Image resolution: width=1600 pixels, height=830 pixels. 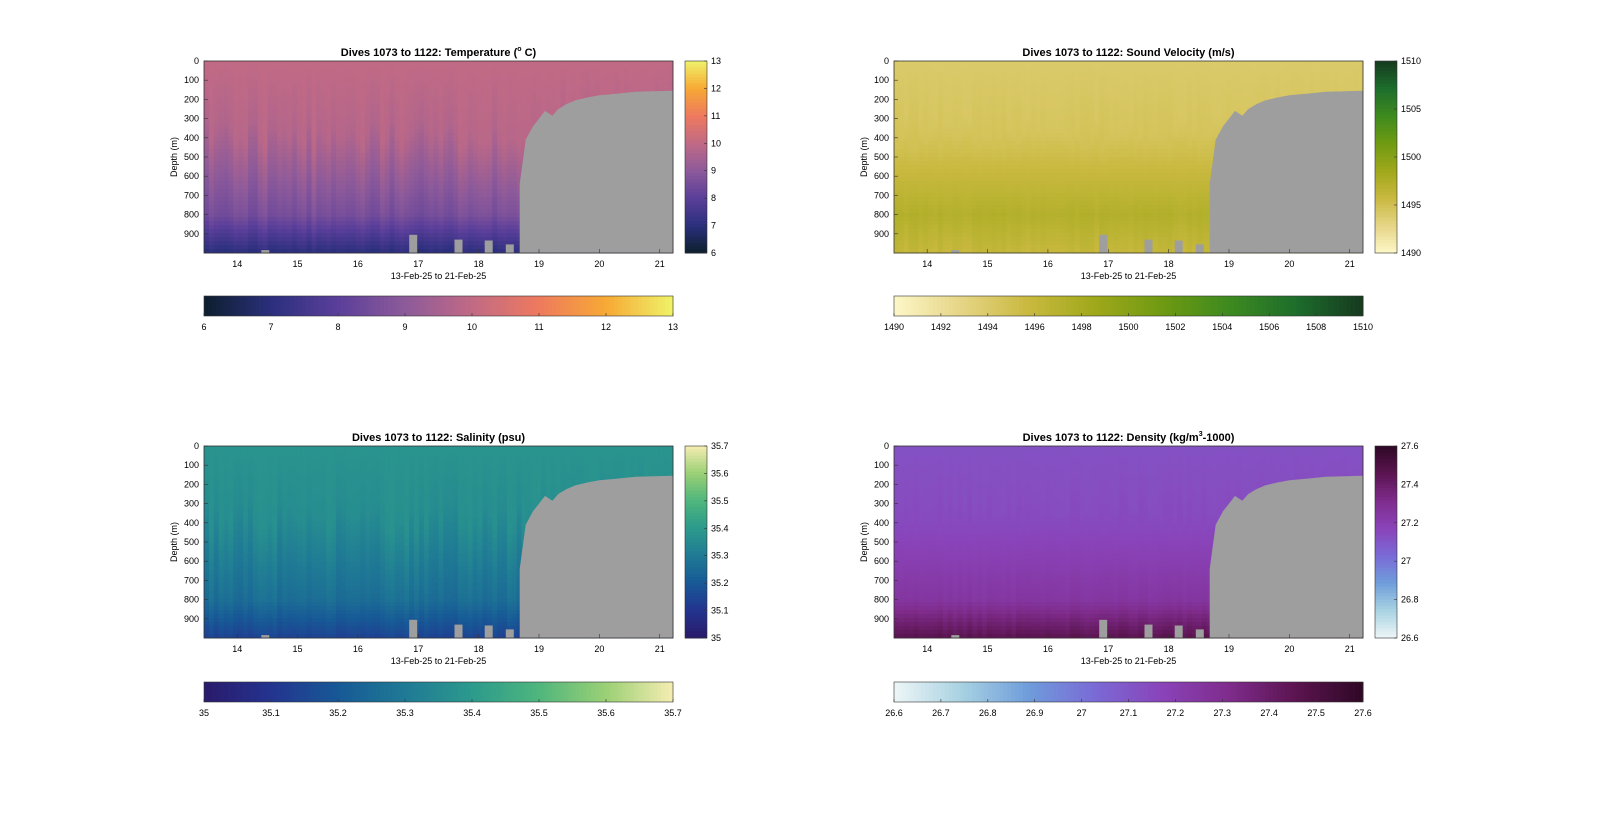 I want to click on colorbar-tick-label: 10, so click(x=716, y=143).